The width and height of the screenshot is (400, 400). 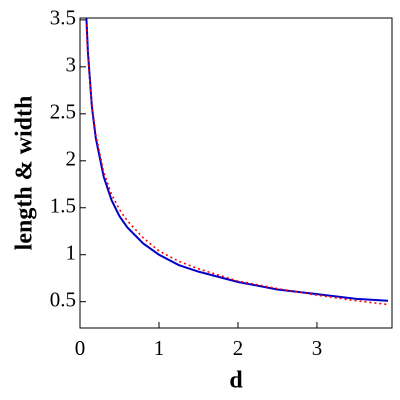 What do you see at coordinates (71, 159) in the screenshot?
I see `y-tick-label: 2` at bounding box center [71, 159].